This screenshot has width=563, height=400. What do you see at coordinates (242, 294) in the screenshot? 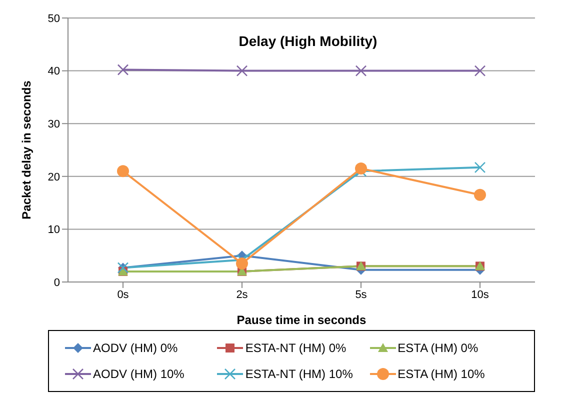
I see `x-tick-label: 2s` at bounding box center [242, 294].